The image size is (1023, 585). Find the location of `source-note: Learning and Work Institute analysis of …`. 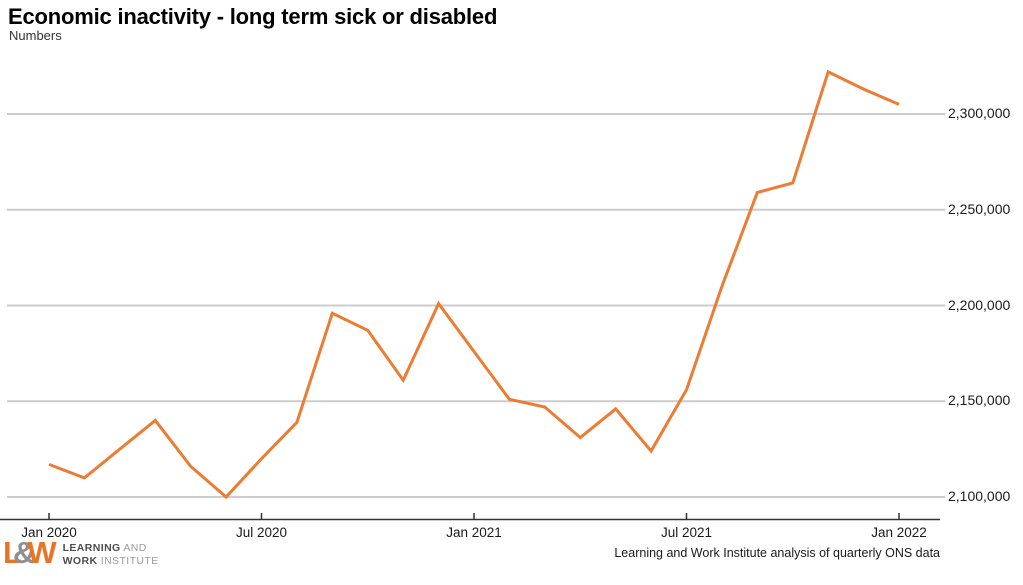

source-note: Learning and Work Institute analysis of … is located at coordinates (777, 553).